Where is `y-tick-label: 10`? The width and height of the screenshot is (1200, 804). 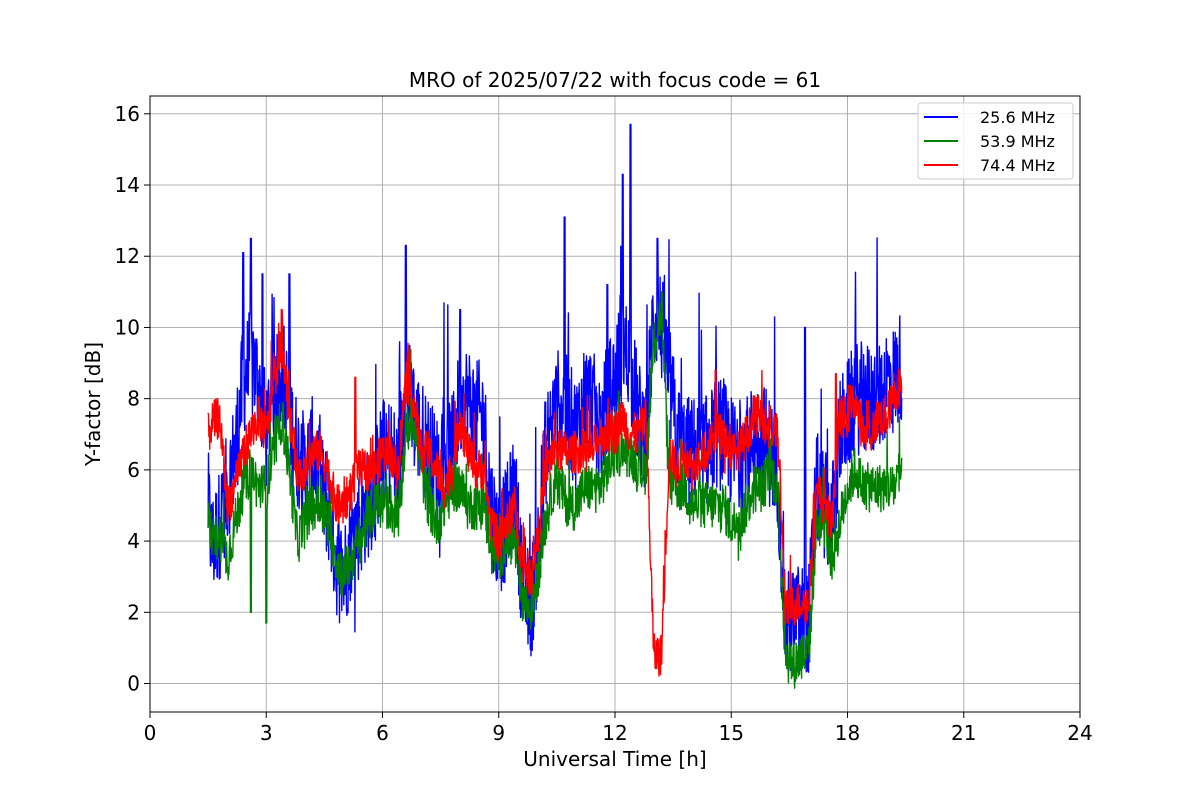
y-tick-label: 10 is located at coordinates (127, 327).